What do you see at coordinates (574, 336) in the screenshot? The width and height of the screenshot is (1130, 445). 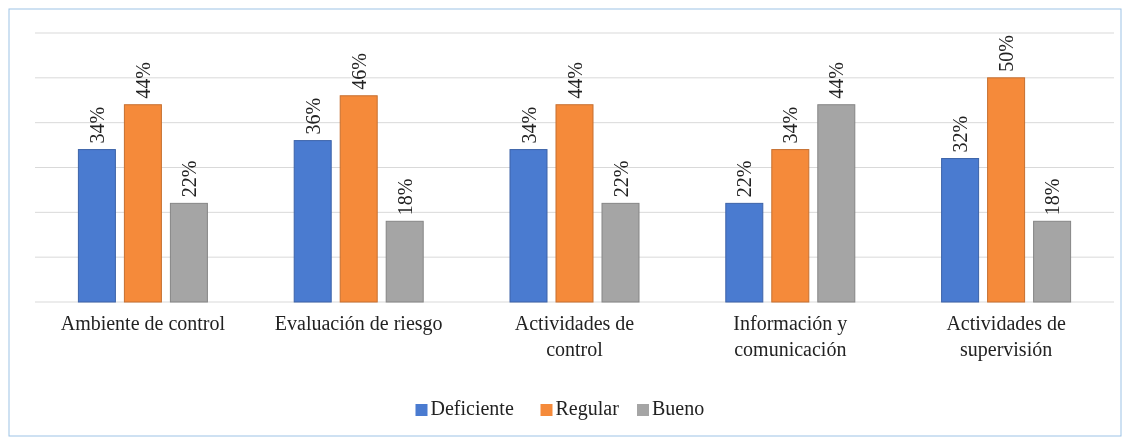 I see `x-tick-label: Actividades de control` at bounding box center [574, 336].